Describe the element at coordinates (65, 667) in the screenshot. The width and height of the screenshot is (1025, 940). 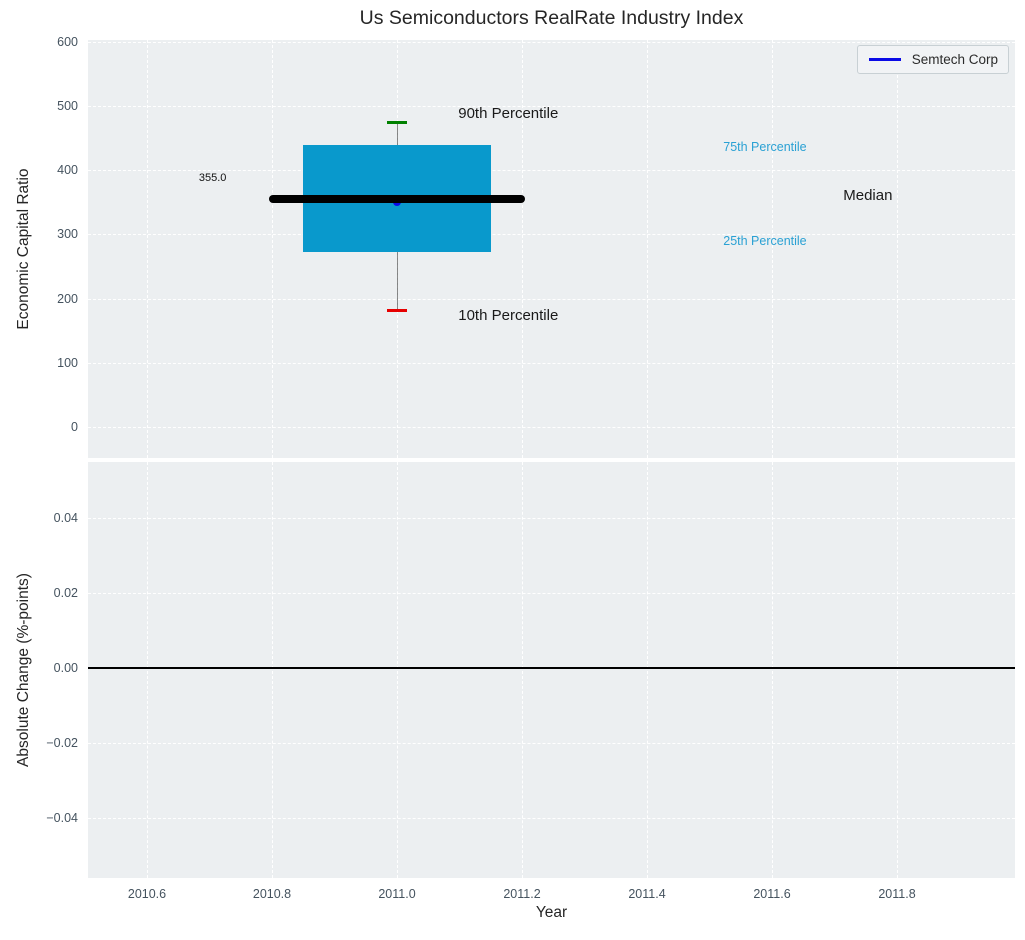
I see `y-tick-label: 0.00` at that location.